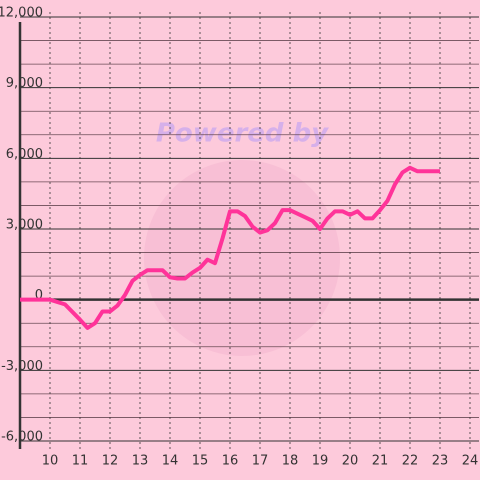  Describe the element at coordinates (320, 461) in the screenshot. I see `x-tick-label: 19` at that location.